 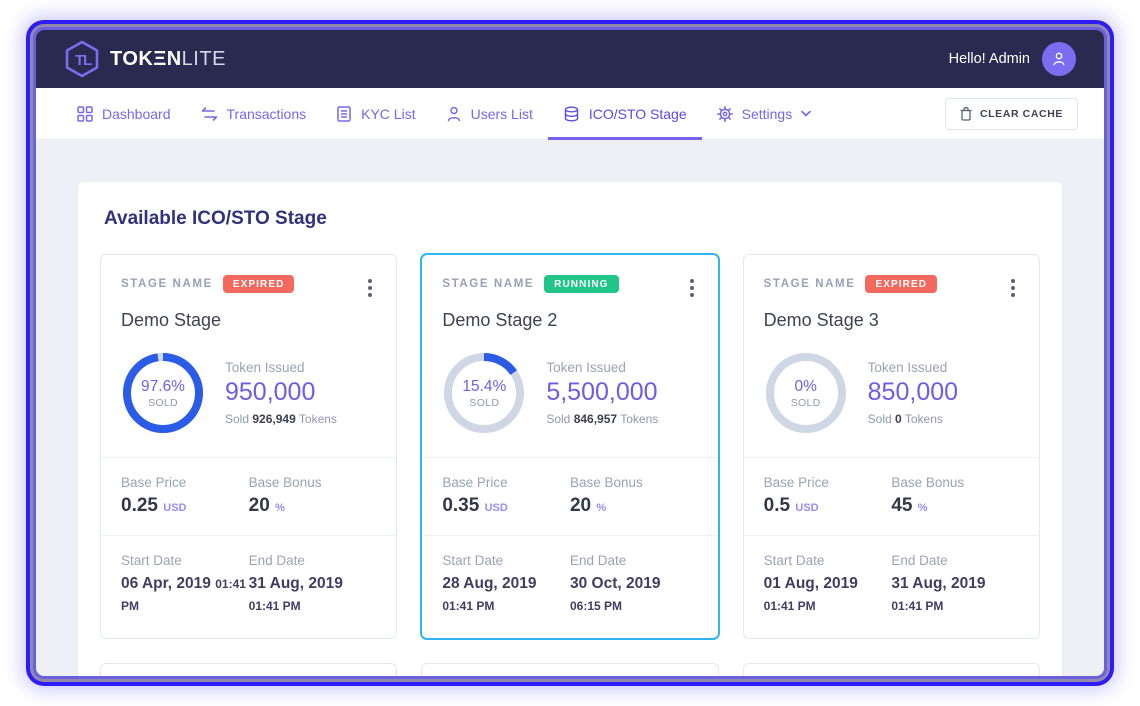 I want to click on nav-item-users-list: Users List, so click(x=489, y=114).